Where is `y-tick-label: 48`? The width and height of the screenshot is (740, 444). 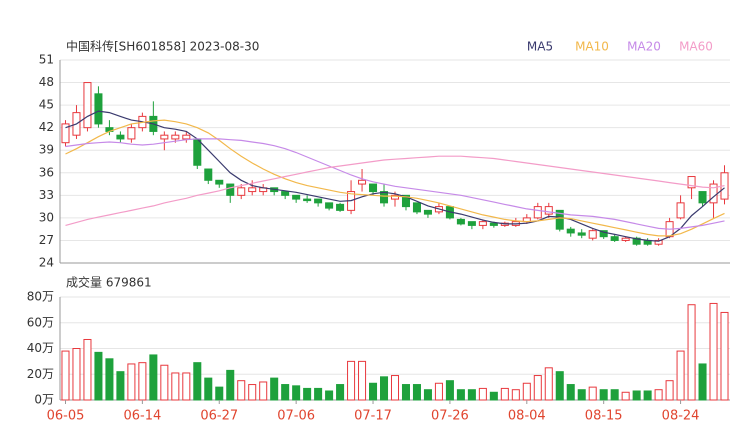 y-tick-label: 48 is located at coordinates (46, 82).